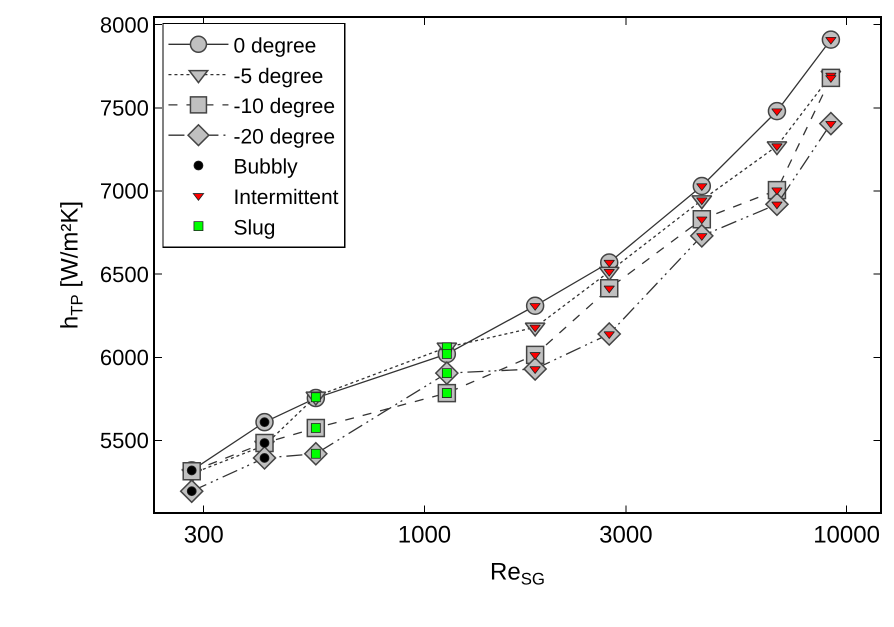  What do you see at coordinates (124, 108) in the screenshot?
I see `y-tick-label: 7500` at bounding box center [124, 108].